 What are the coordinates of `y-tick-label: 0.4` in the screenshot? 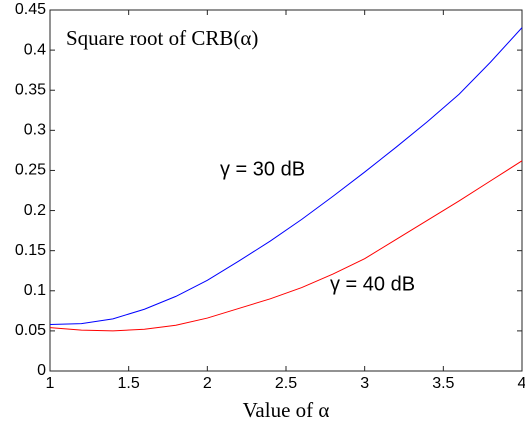 It's located at (35, 49).